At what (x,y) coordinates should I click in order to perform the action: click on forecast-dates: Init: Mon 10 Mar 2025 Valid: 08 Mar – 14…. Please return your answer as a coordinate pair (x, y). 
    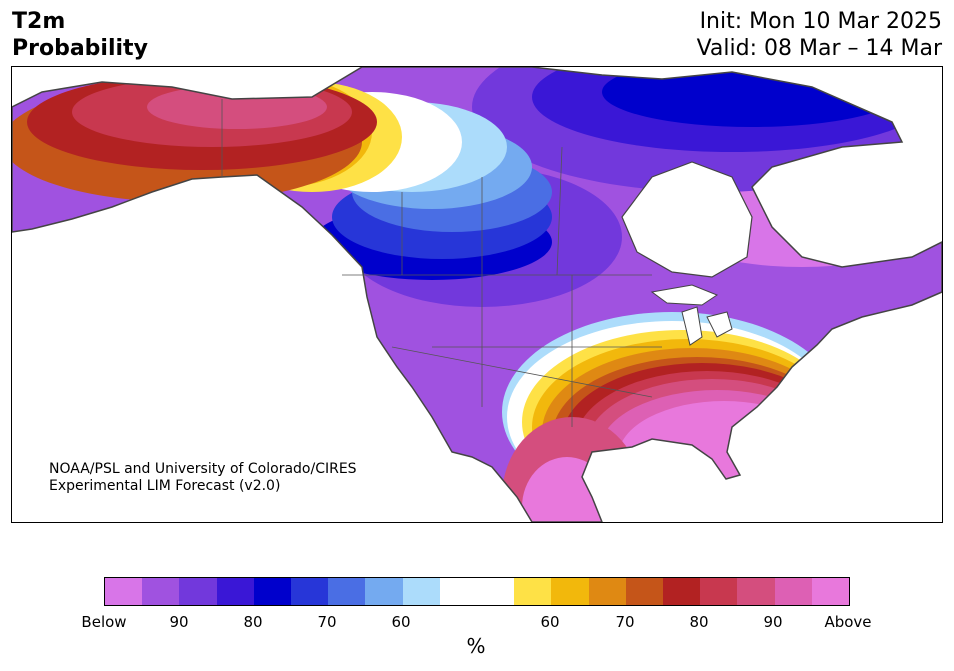
    Looking at the image, I should click on (819, 35).